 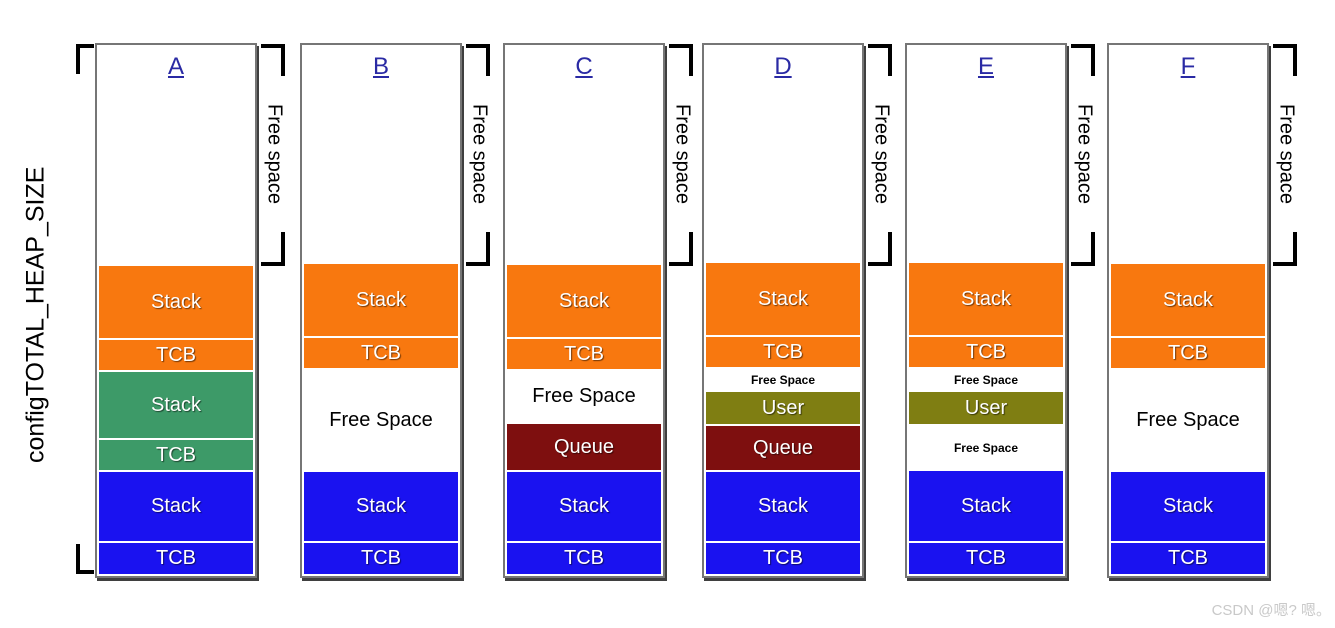 I want to click on heap-column-c: C Stack TCB Free Space Queue Stack TCB, so click(x=584, y=310).